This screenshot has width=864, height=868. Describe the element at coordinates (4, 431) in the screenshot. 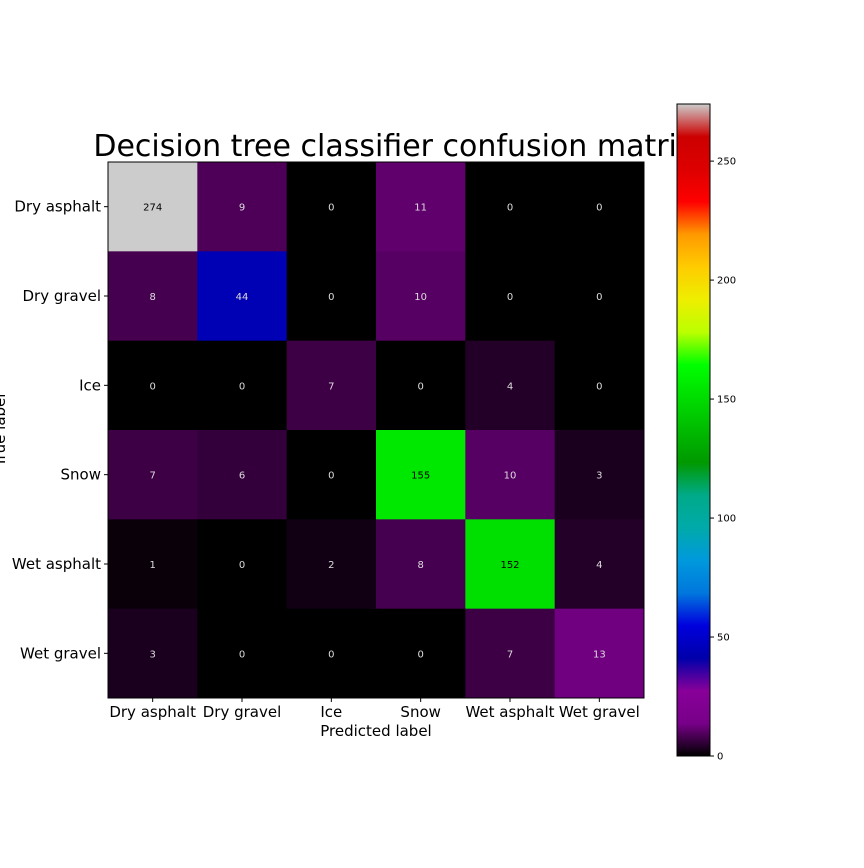

I see `y-axis-label: True label` at that location.